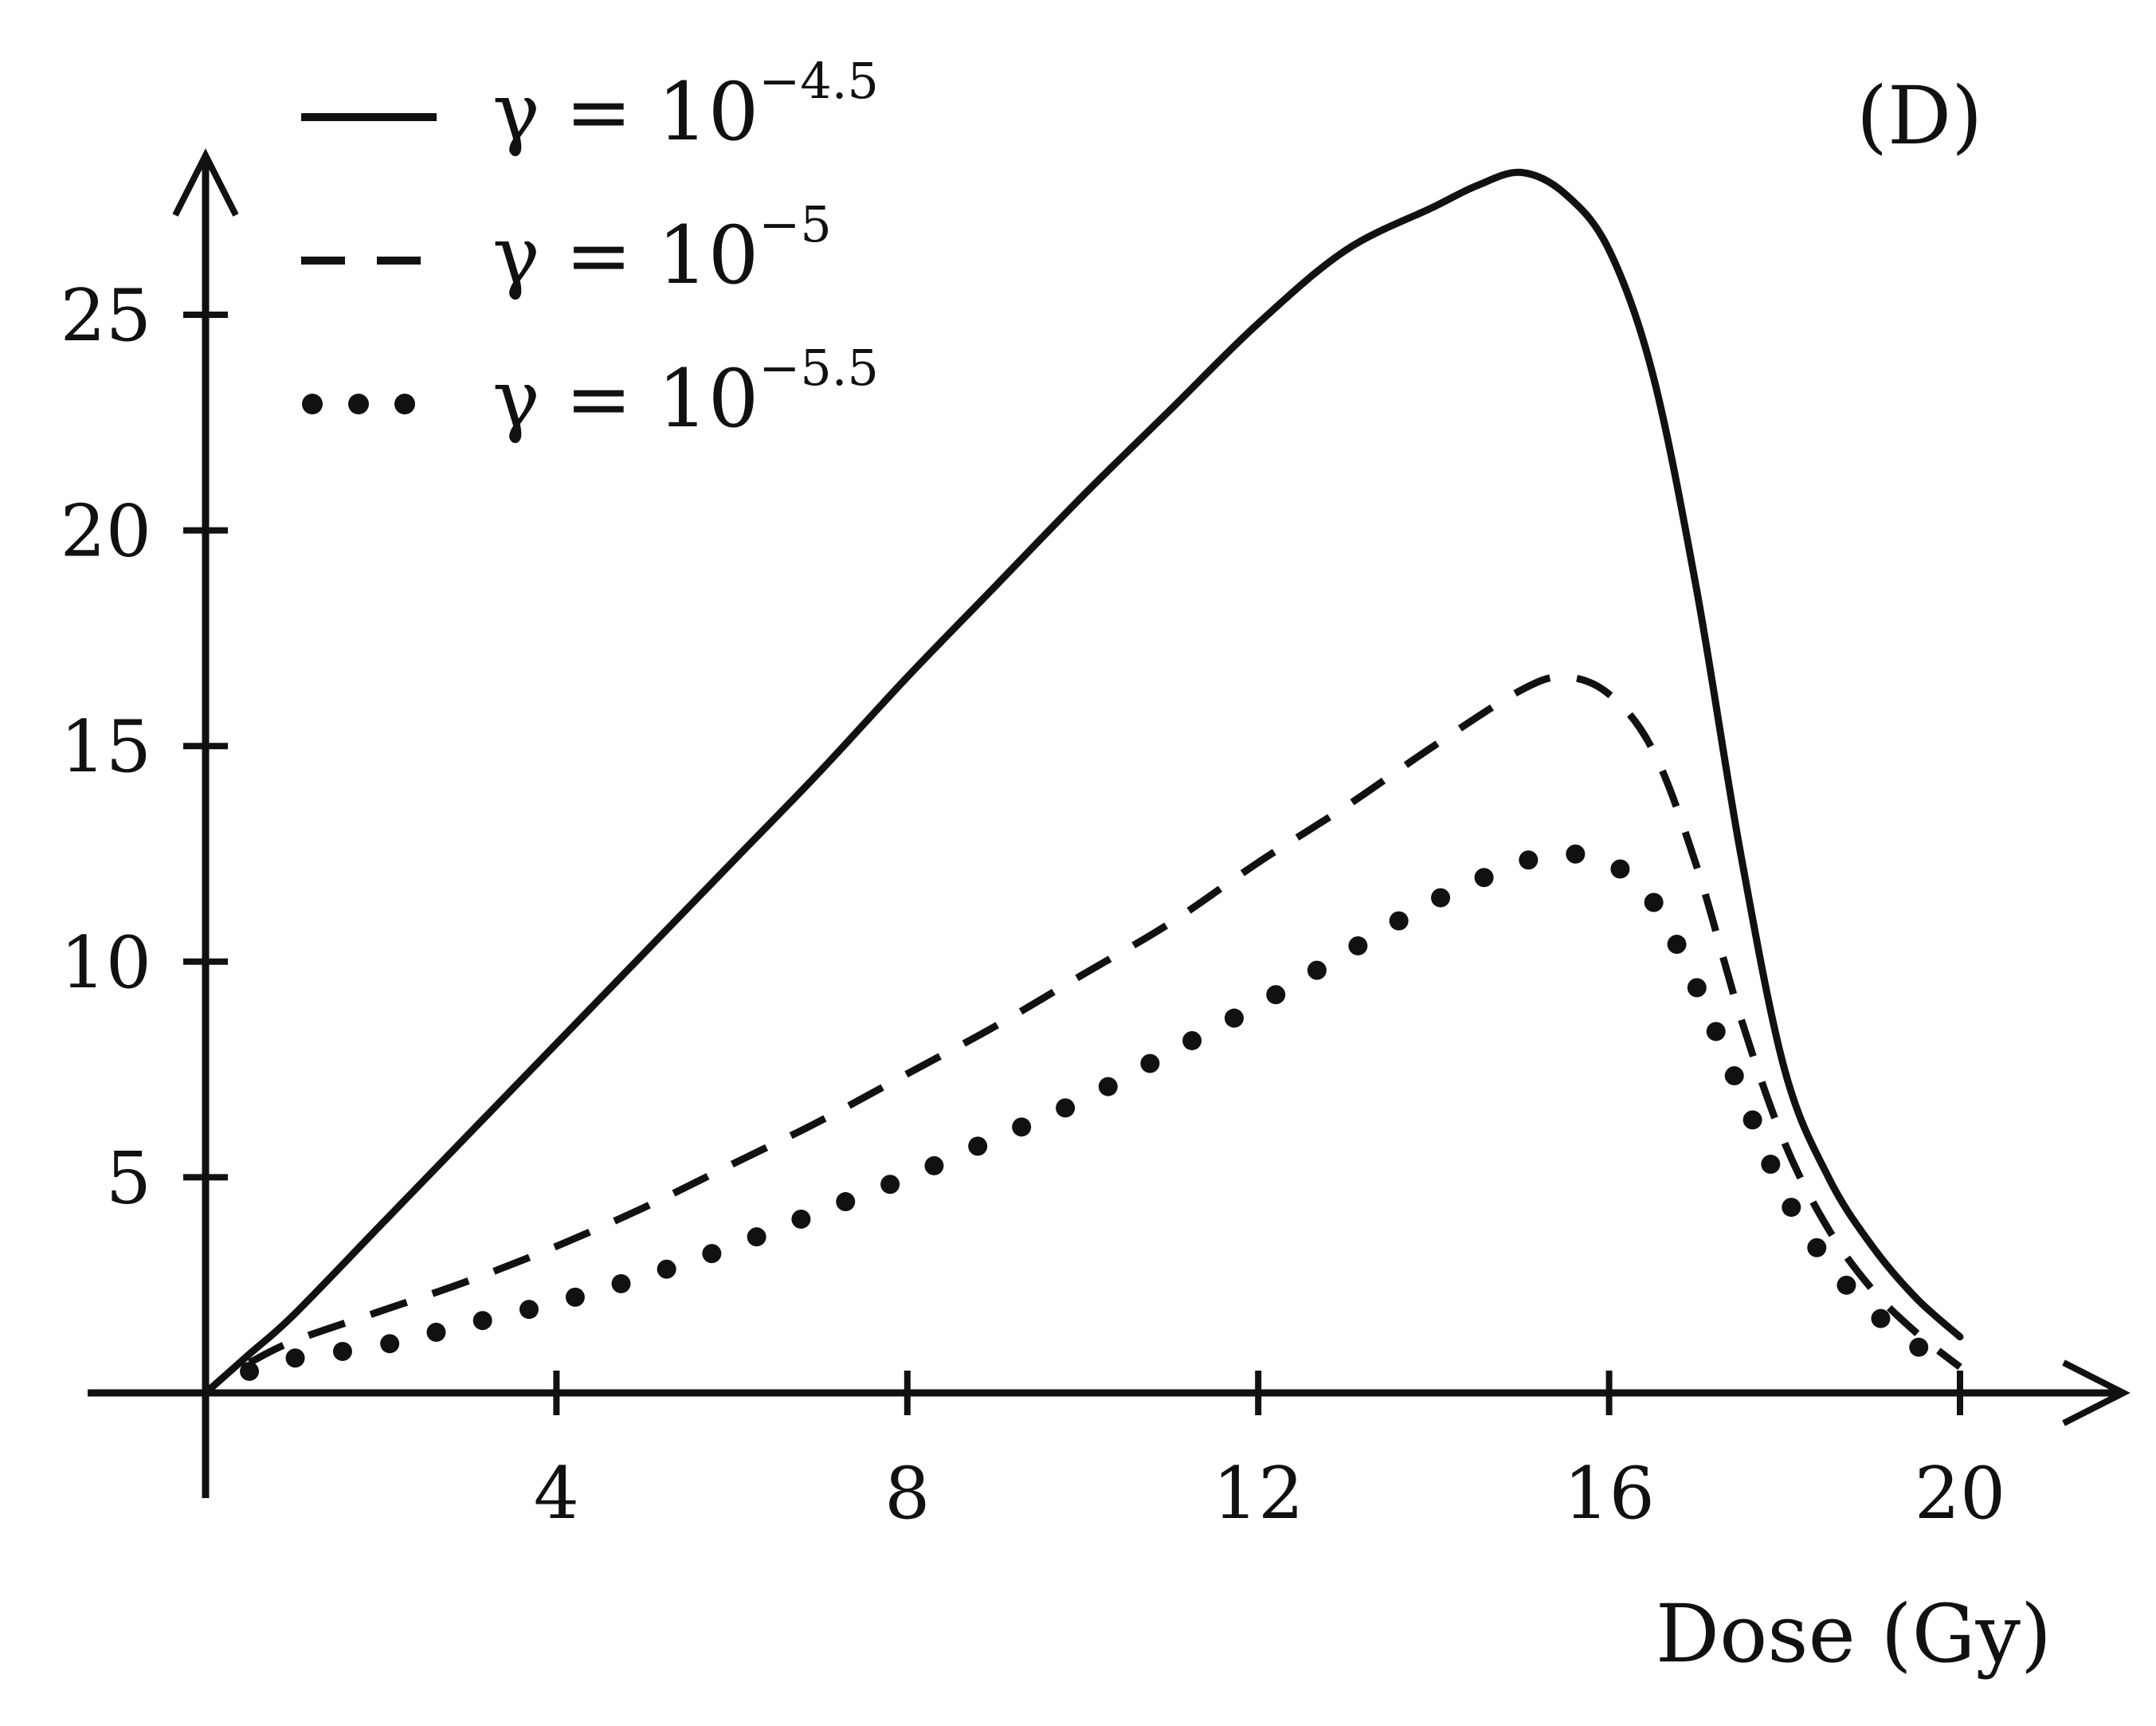  Describe the element at coordinates (1854, 1634) in the screenshot. I see `x-axis-label: Dose (Gy)` at that location.